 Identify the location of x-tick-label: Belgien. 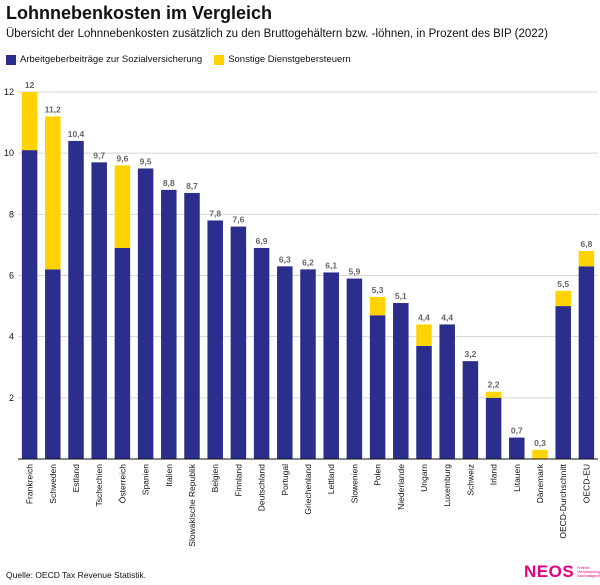
(215, 478).